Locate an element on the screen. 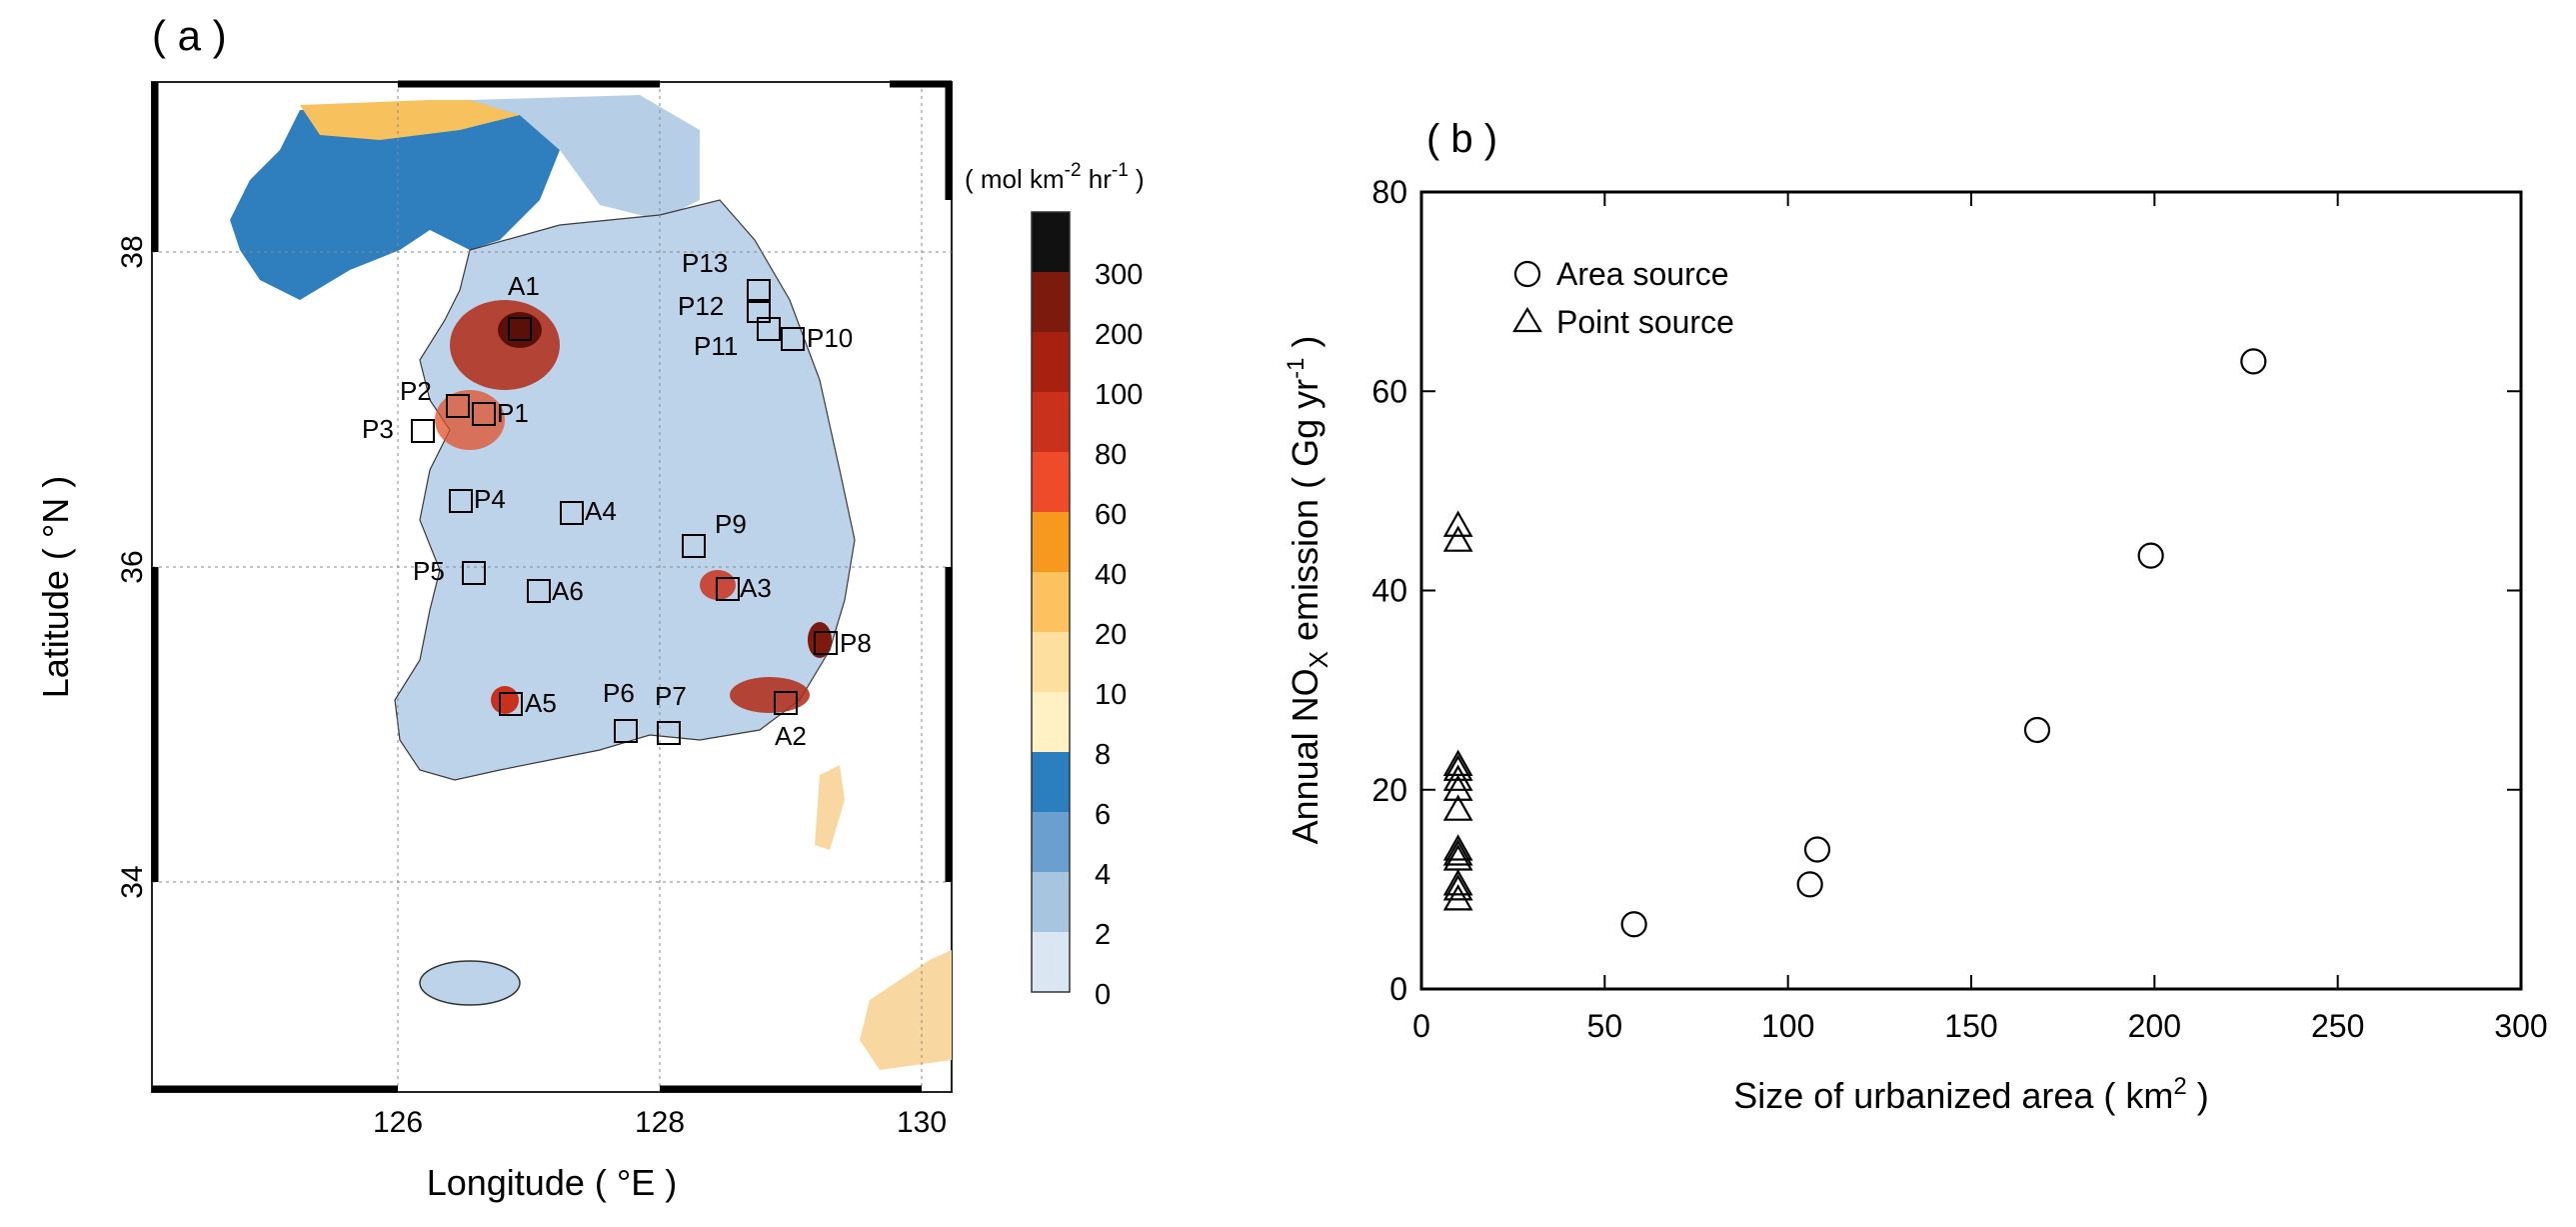 The image size is (2576, 1227). site-label-p9: P9 is located at coordinates (731, 524).